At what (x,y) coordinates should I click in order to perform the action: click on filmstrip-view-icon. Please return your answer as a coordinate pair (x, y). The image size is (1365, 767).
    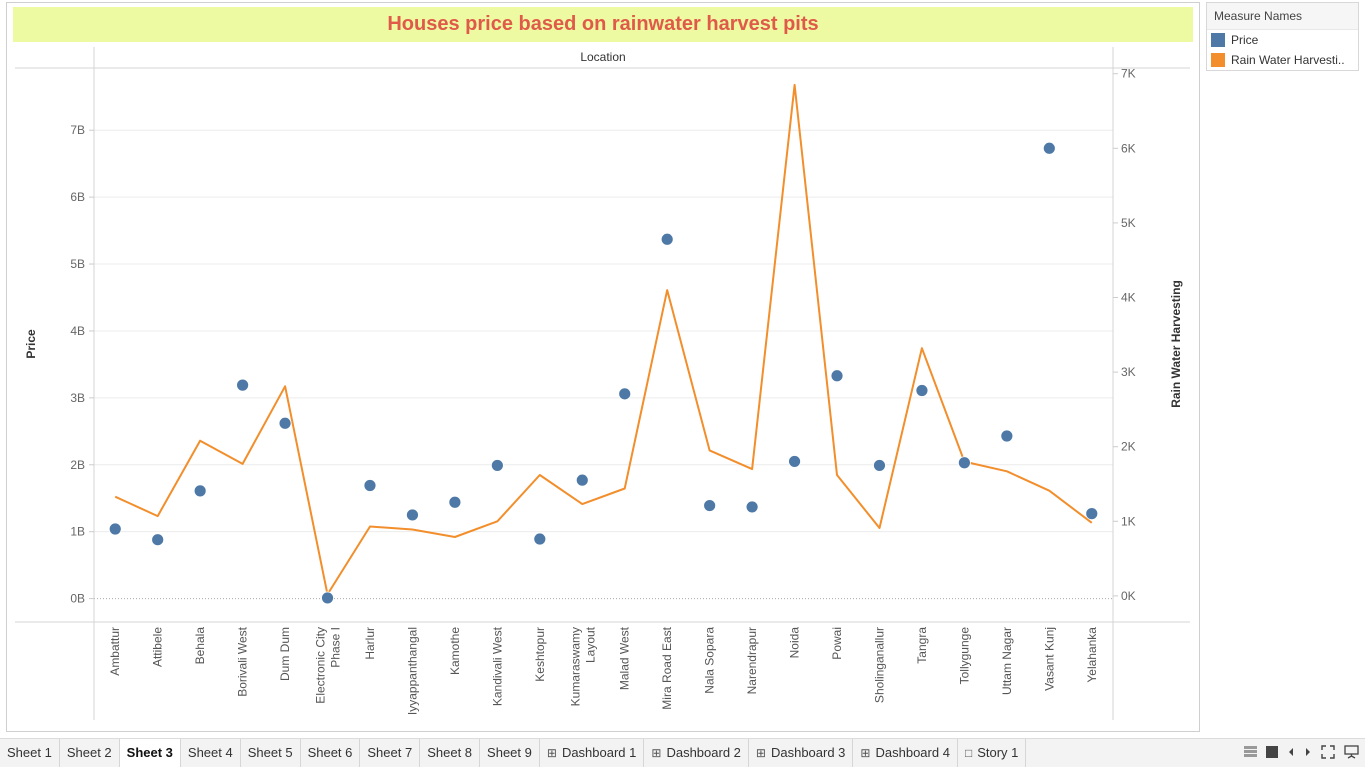
    Looking at the image, I should click on (1272, 753).